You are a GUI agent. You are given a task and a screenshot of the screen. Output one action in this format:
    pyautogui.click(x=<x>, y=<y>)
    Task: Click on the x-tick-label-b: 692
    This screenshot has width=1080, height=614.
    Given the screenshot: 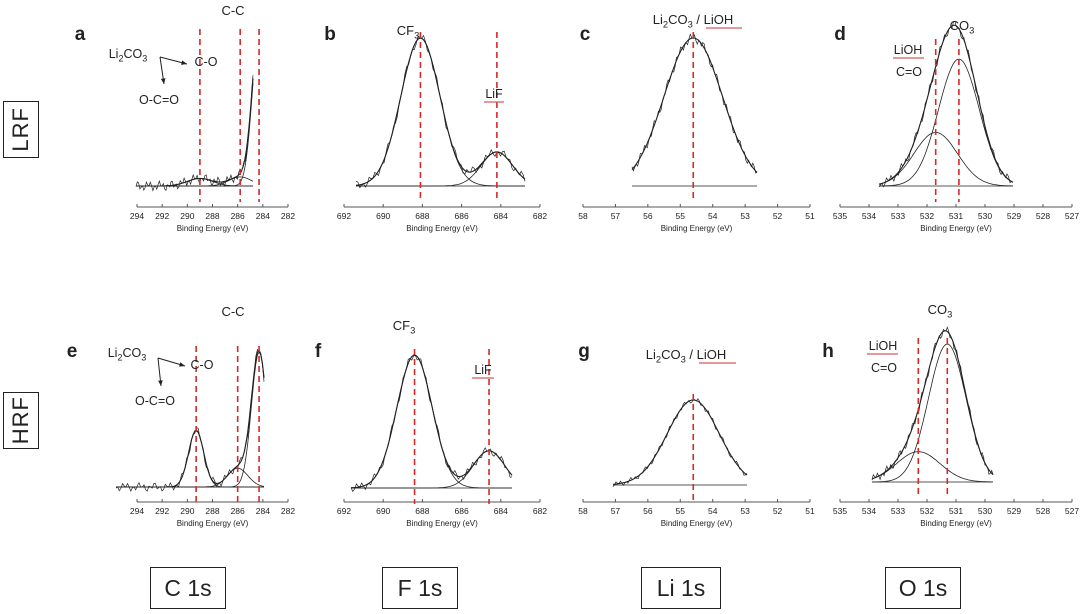 What is the action you would take?
    pyautogui.click(x=344, y=216)
    